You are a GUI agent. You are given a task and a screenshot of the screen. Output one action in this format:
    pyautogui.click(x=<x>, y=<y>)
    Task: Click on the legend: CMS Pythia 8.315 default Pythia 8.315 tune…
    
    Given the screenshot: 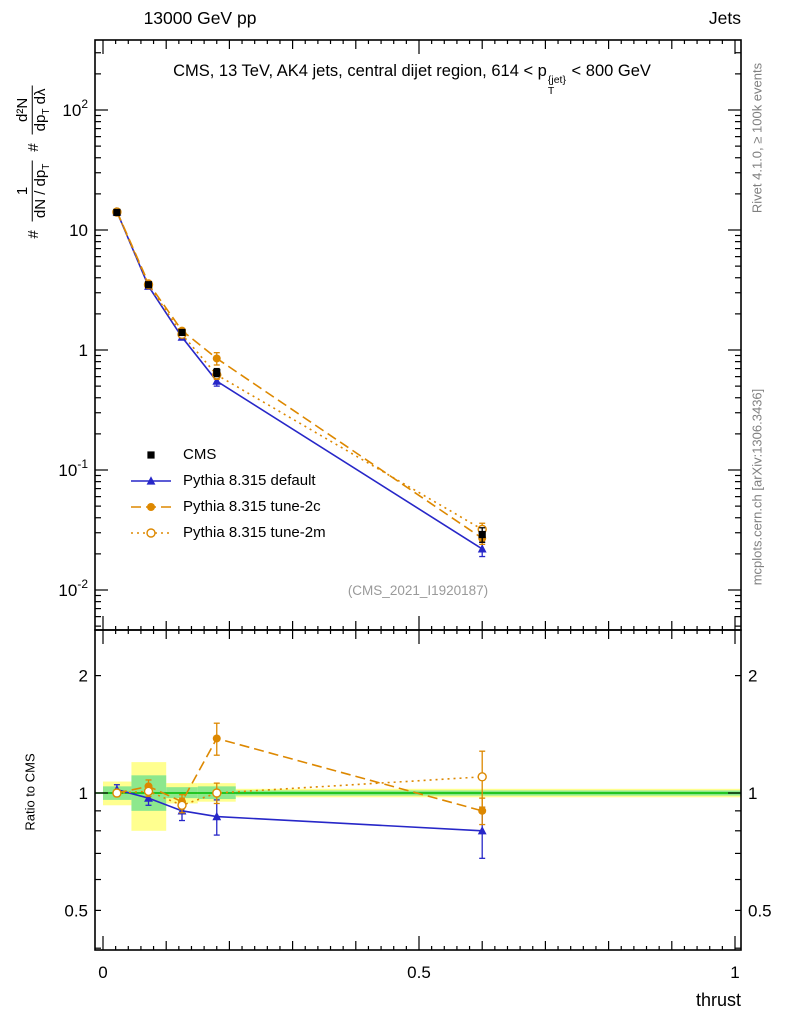 What is the action you would take?
    pyautogui.click(x=227, y=493)
    